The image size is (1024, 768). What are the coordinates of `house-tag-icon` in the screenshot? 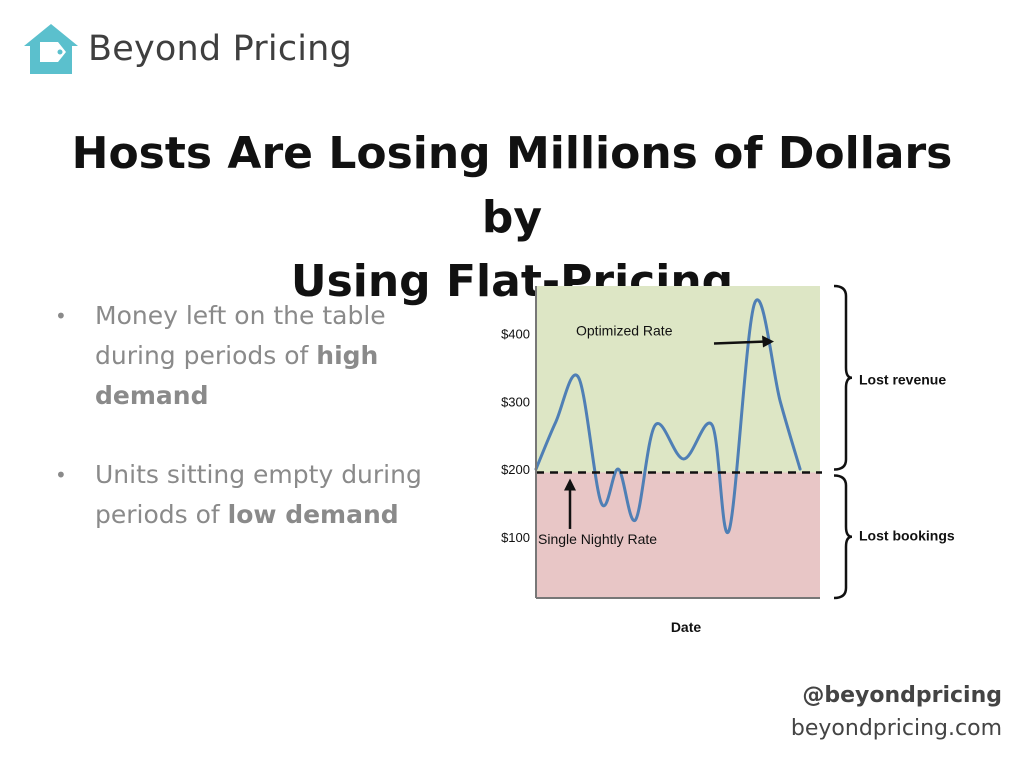 It's located at (51, 49).